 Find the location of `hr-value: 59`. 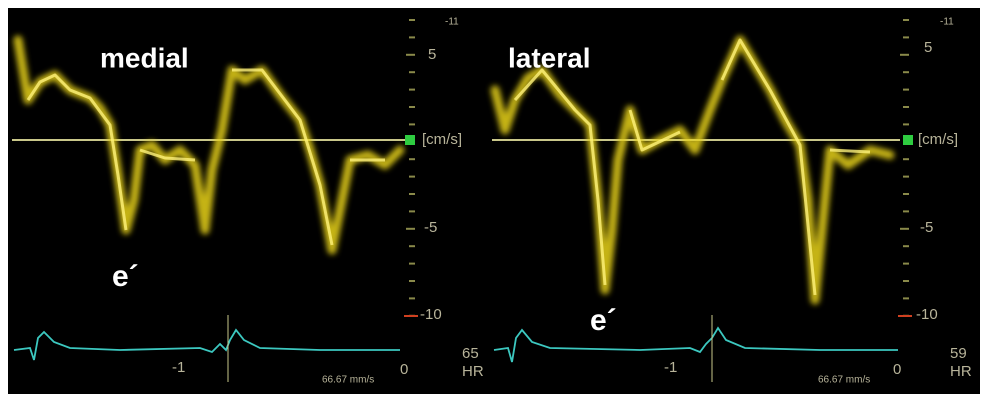

hr-value: 59 is located at coordinates (958, 353).